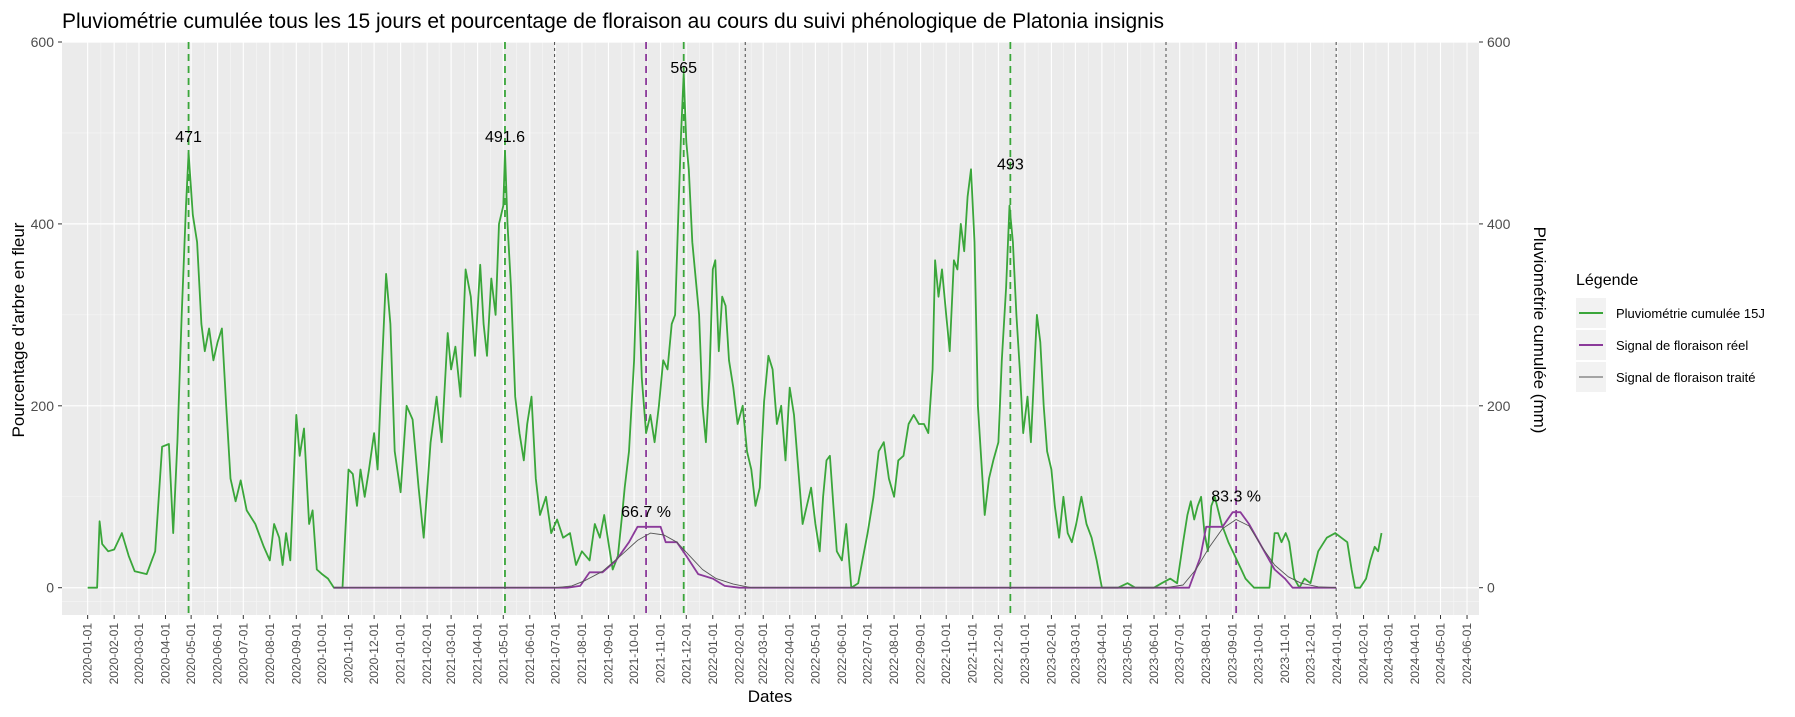  I want to click on x-tick-label: 2021-12-01, so click(686, 654).